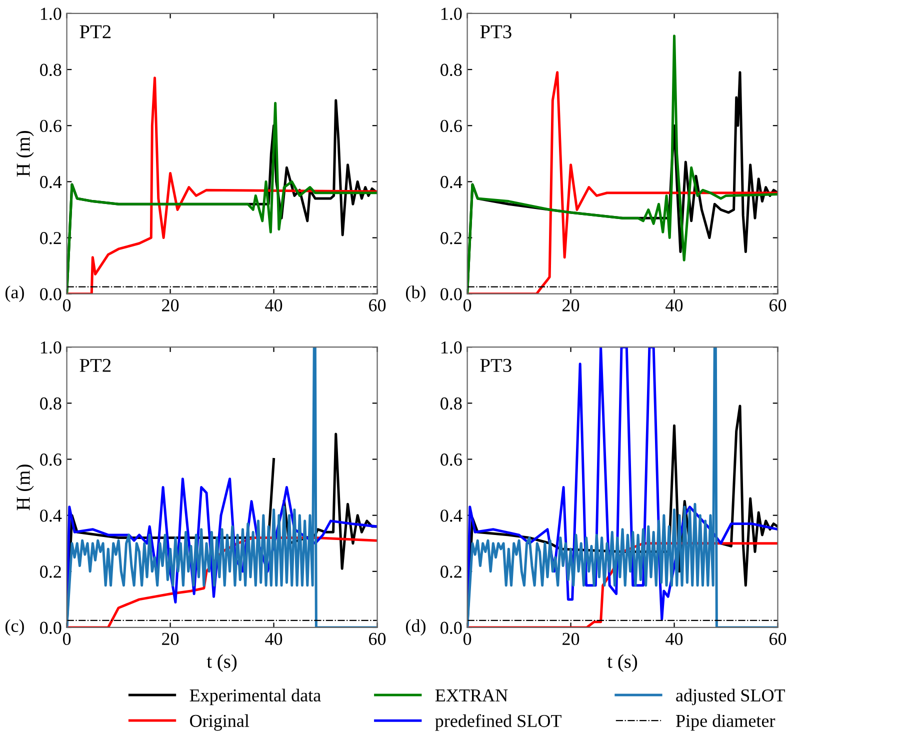 This screenshot has width=915, height=747. What do you see at coordinates (416, 627) in the screenshot?
I see `text: (d)` at bounding box center [416, 627].